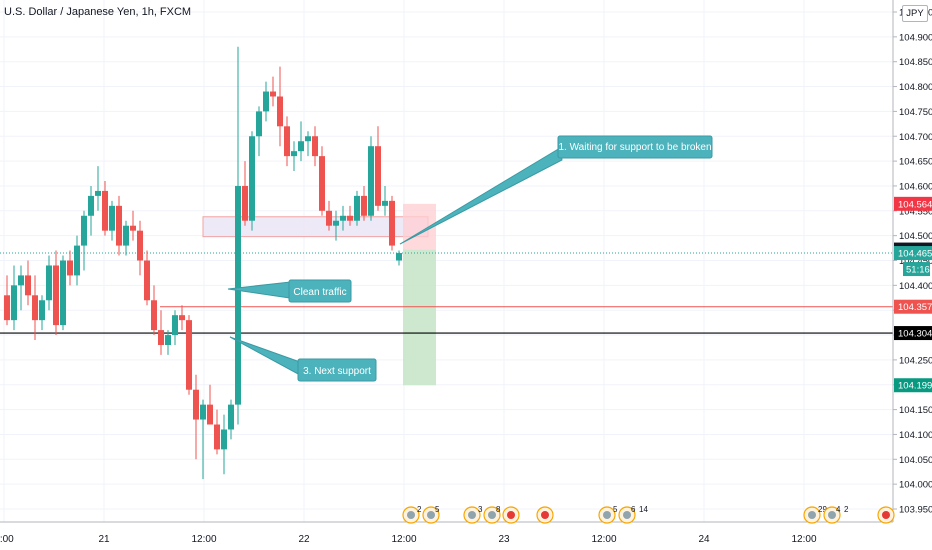 The image size is (932, 550). What do you see at coordinates (913, 385) in the screenshot?
I see `tag-take-profit-bg` at bounding box center [913, 385].